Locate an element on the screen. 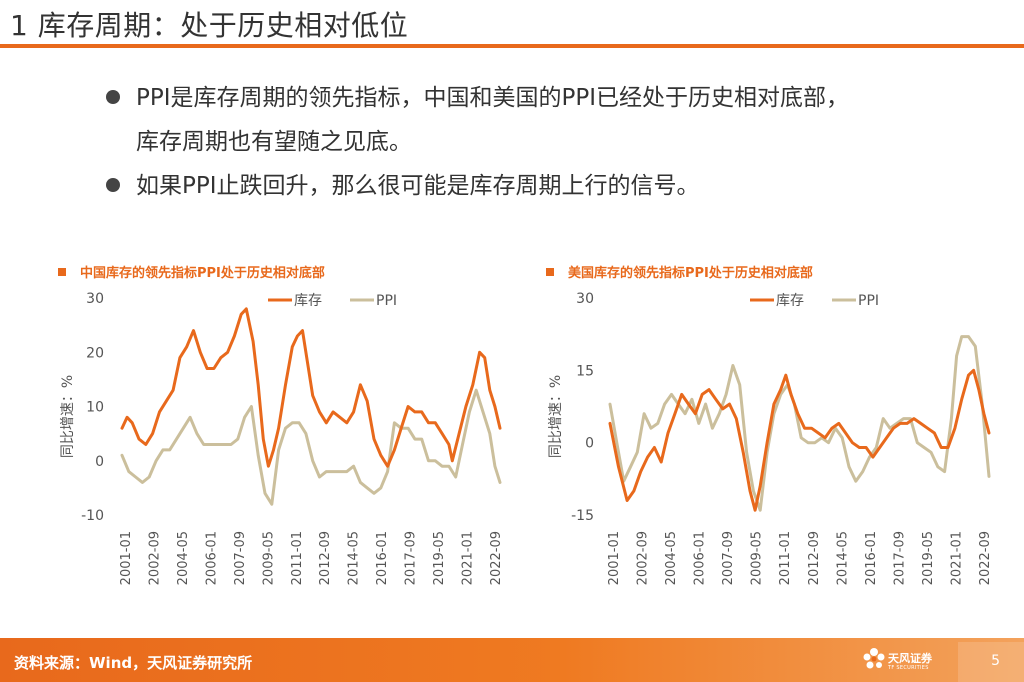 The image size is (1024, 682). page-number: 5 is located at coordinates (995, 661).